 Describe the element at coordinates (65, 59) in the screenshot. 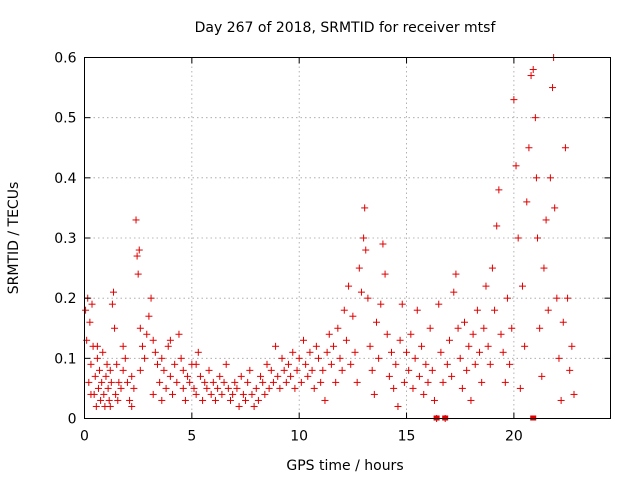

I see `y-tick-label: 0.6` at that location.